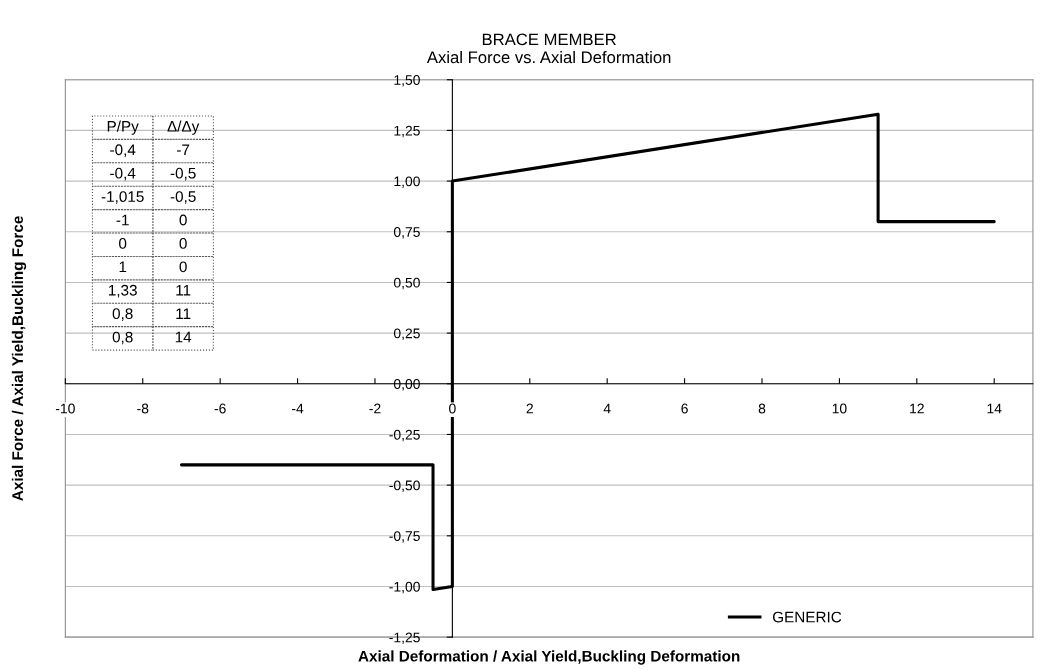 The width and height of the screenshot is (1054, 670). I want to click on annotation: 14, so click(183, 337).